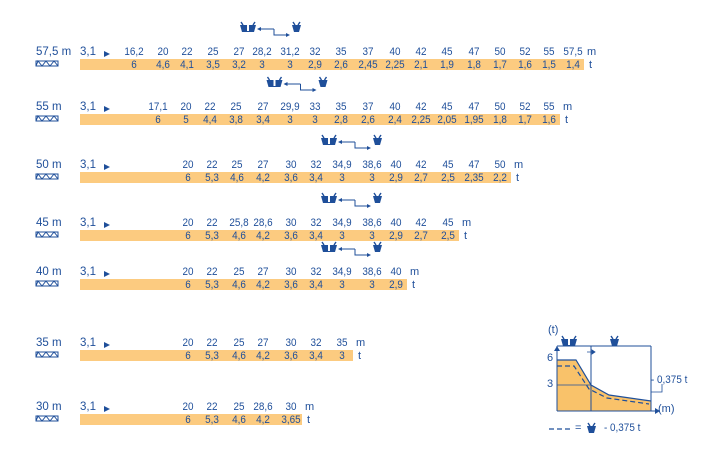  What do you see at coordinates (550, 384) in the screenshot?
I see `graph-y-tick-3: 3` at bounding box center [550, 384].